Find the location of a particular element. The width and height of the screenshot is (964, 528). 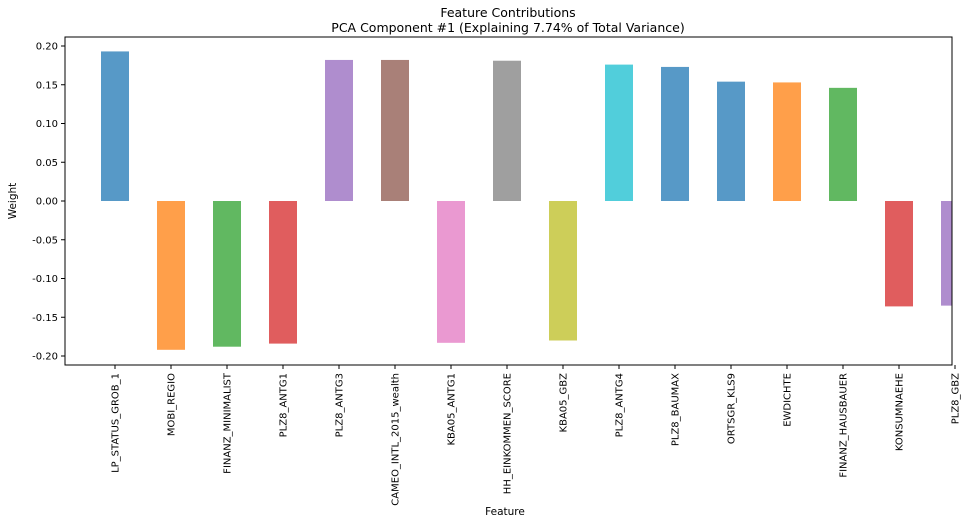

x-tick-label: LP_STATUS_GROB_1 is located at coordinates (116, 423).